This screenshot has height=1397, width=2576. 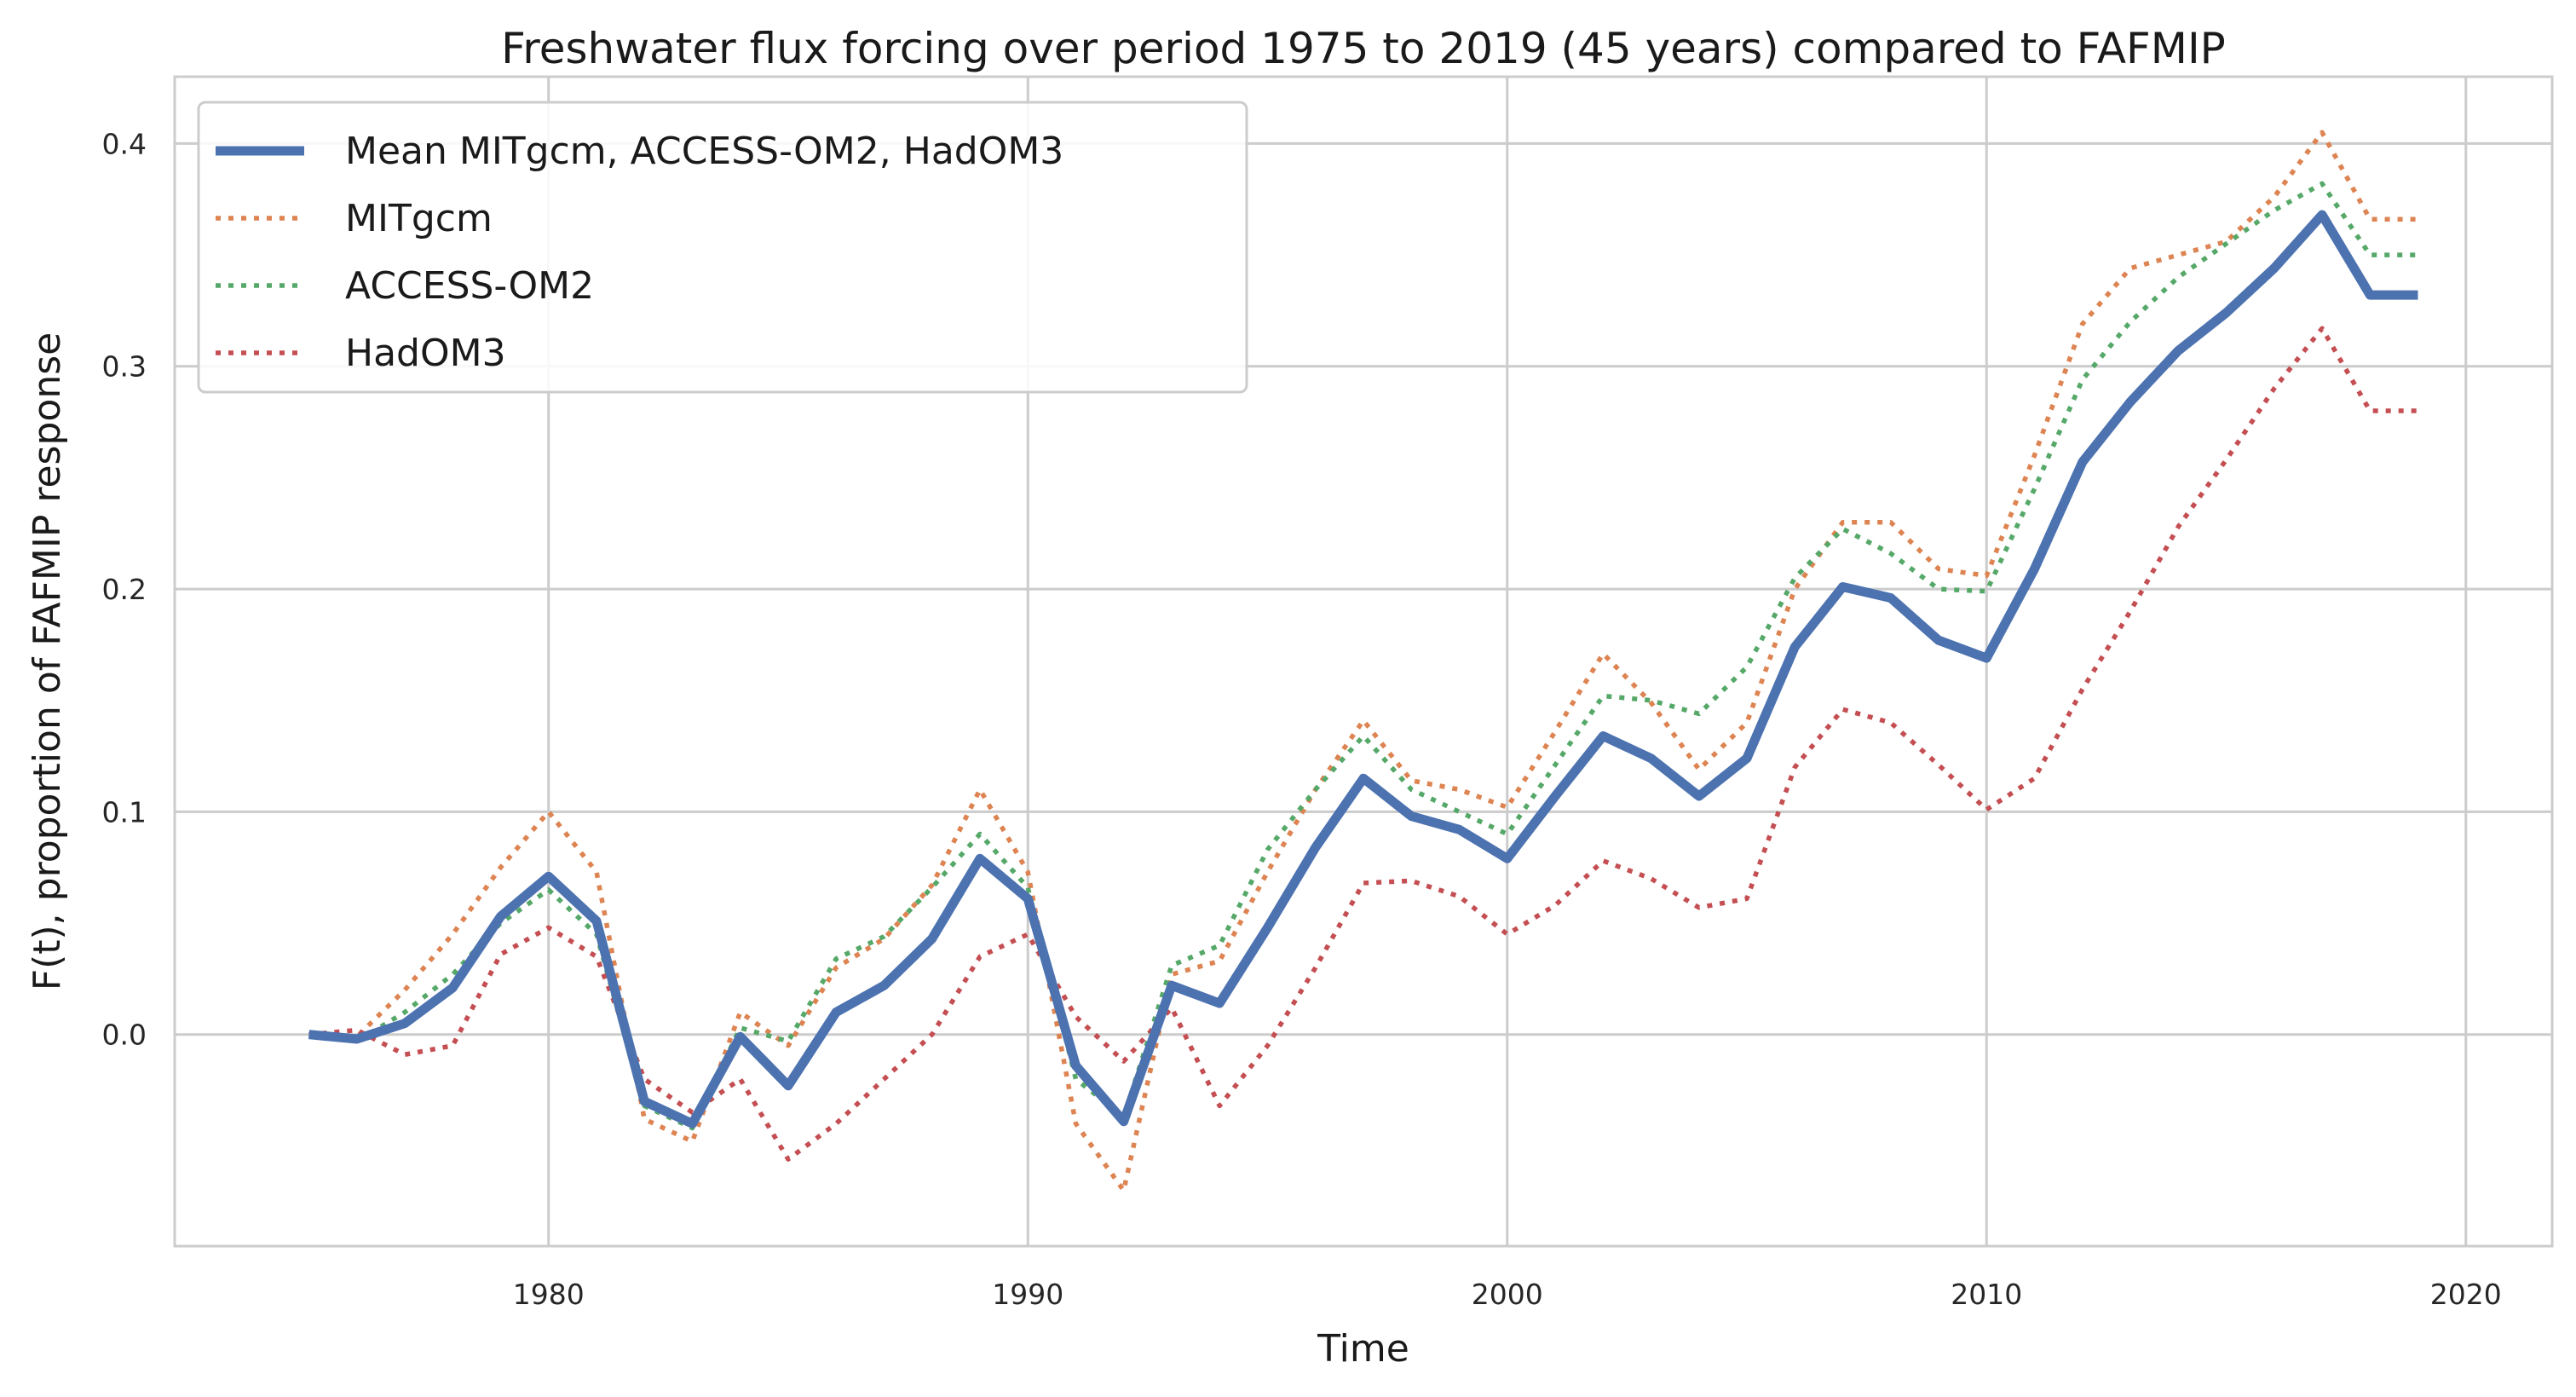 What do you see at coordinates (124, 811) in the screenshot?
I see `y-tick-label: 0.1` at bounding box center [124, 811].